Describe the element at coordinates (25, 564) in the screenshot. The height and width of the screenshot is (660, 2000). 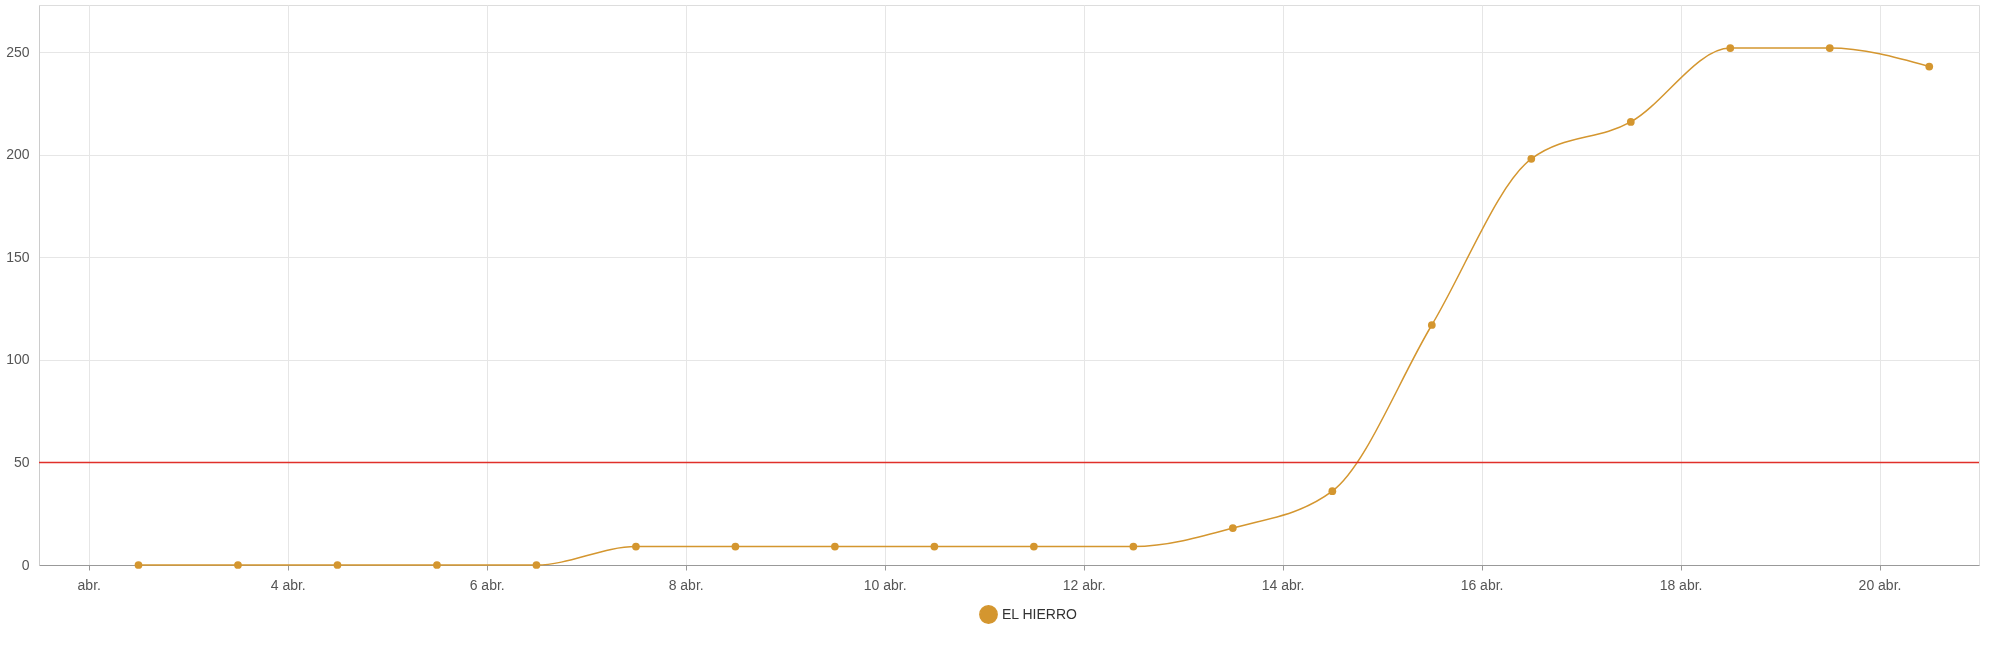
I see `y-tick-label: 0` at that location.